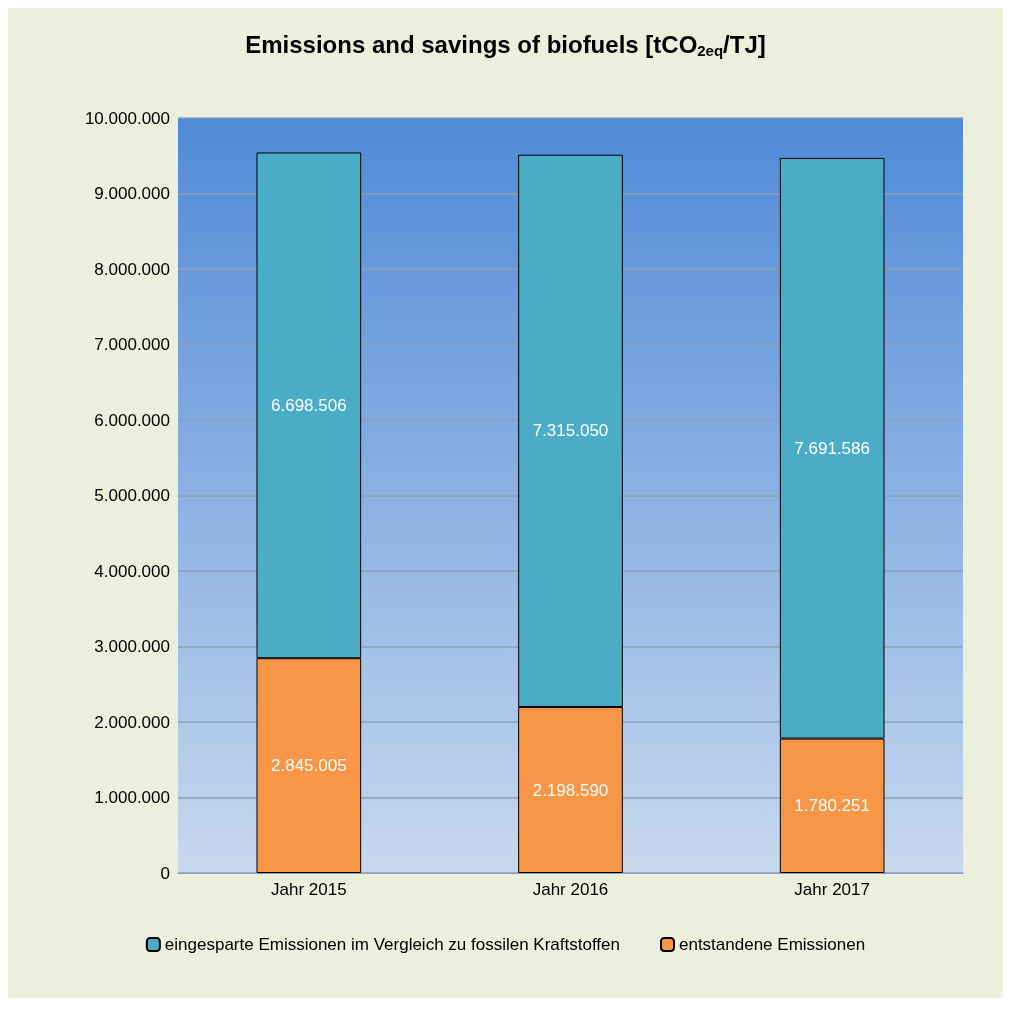 The width and height of the screenshot is (1013, 1012). I want to click on data-label: 2.198.590, so click(570, 790).